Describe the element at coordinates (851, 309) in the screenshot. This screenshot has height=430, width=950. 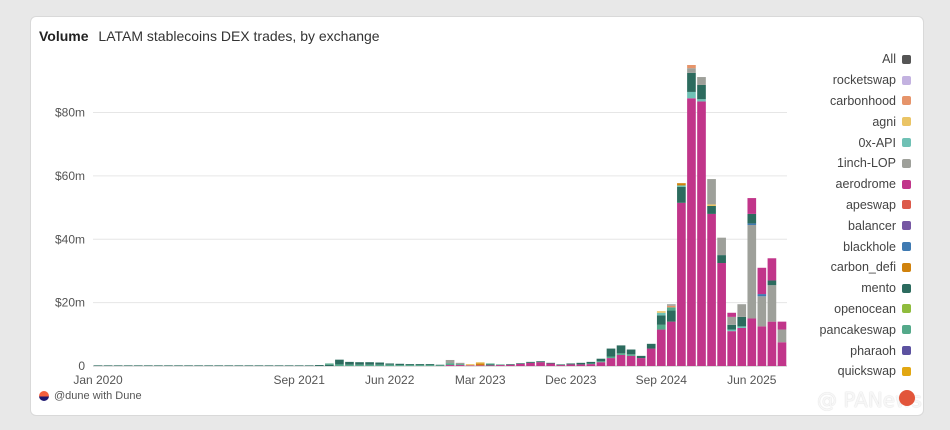
I see `legend-item-openocean: openocean` at that location.